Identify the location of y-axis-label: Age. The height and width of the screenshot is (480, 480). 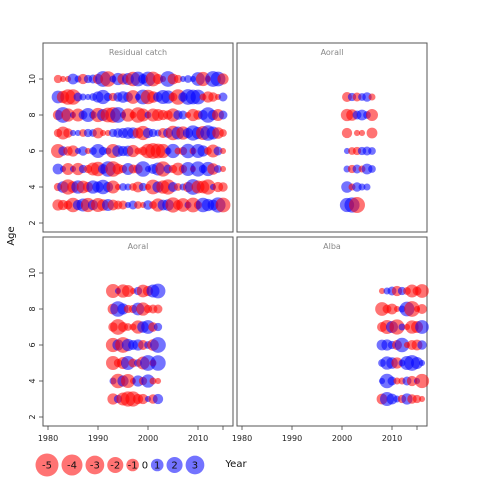
(11, 235).